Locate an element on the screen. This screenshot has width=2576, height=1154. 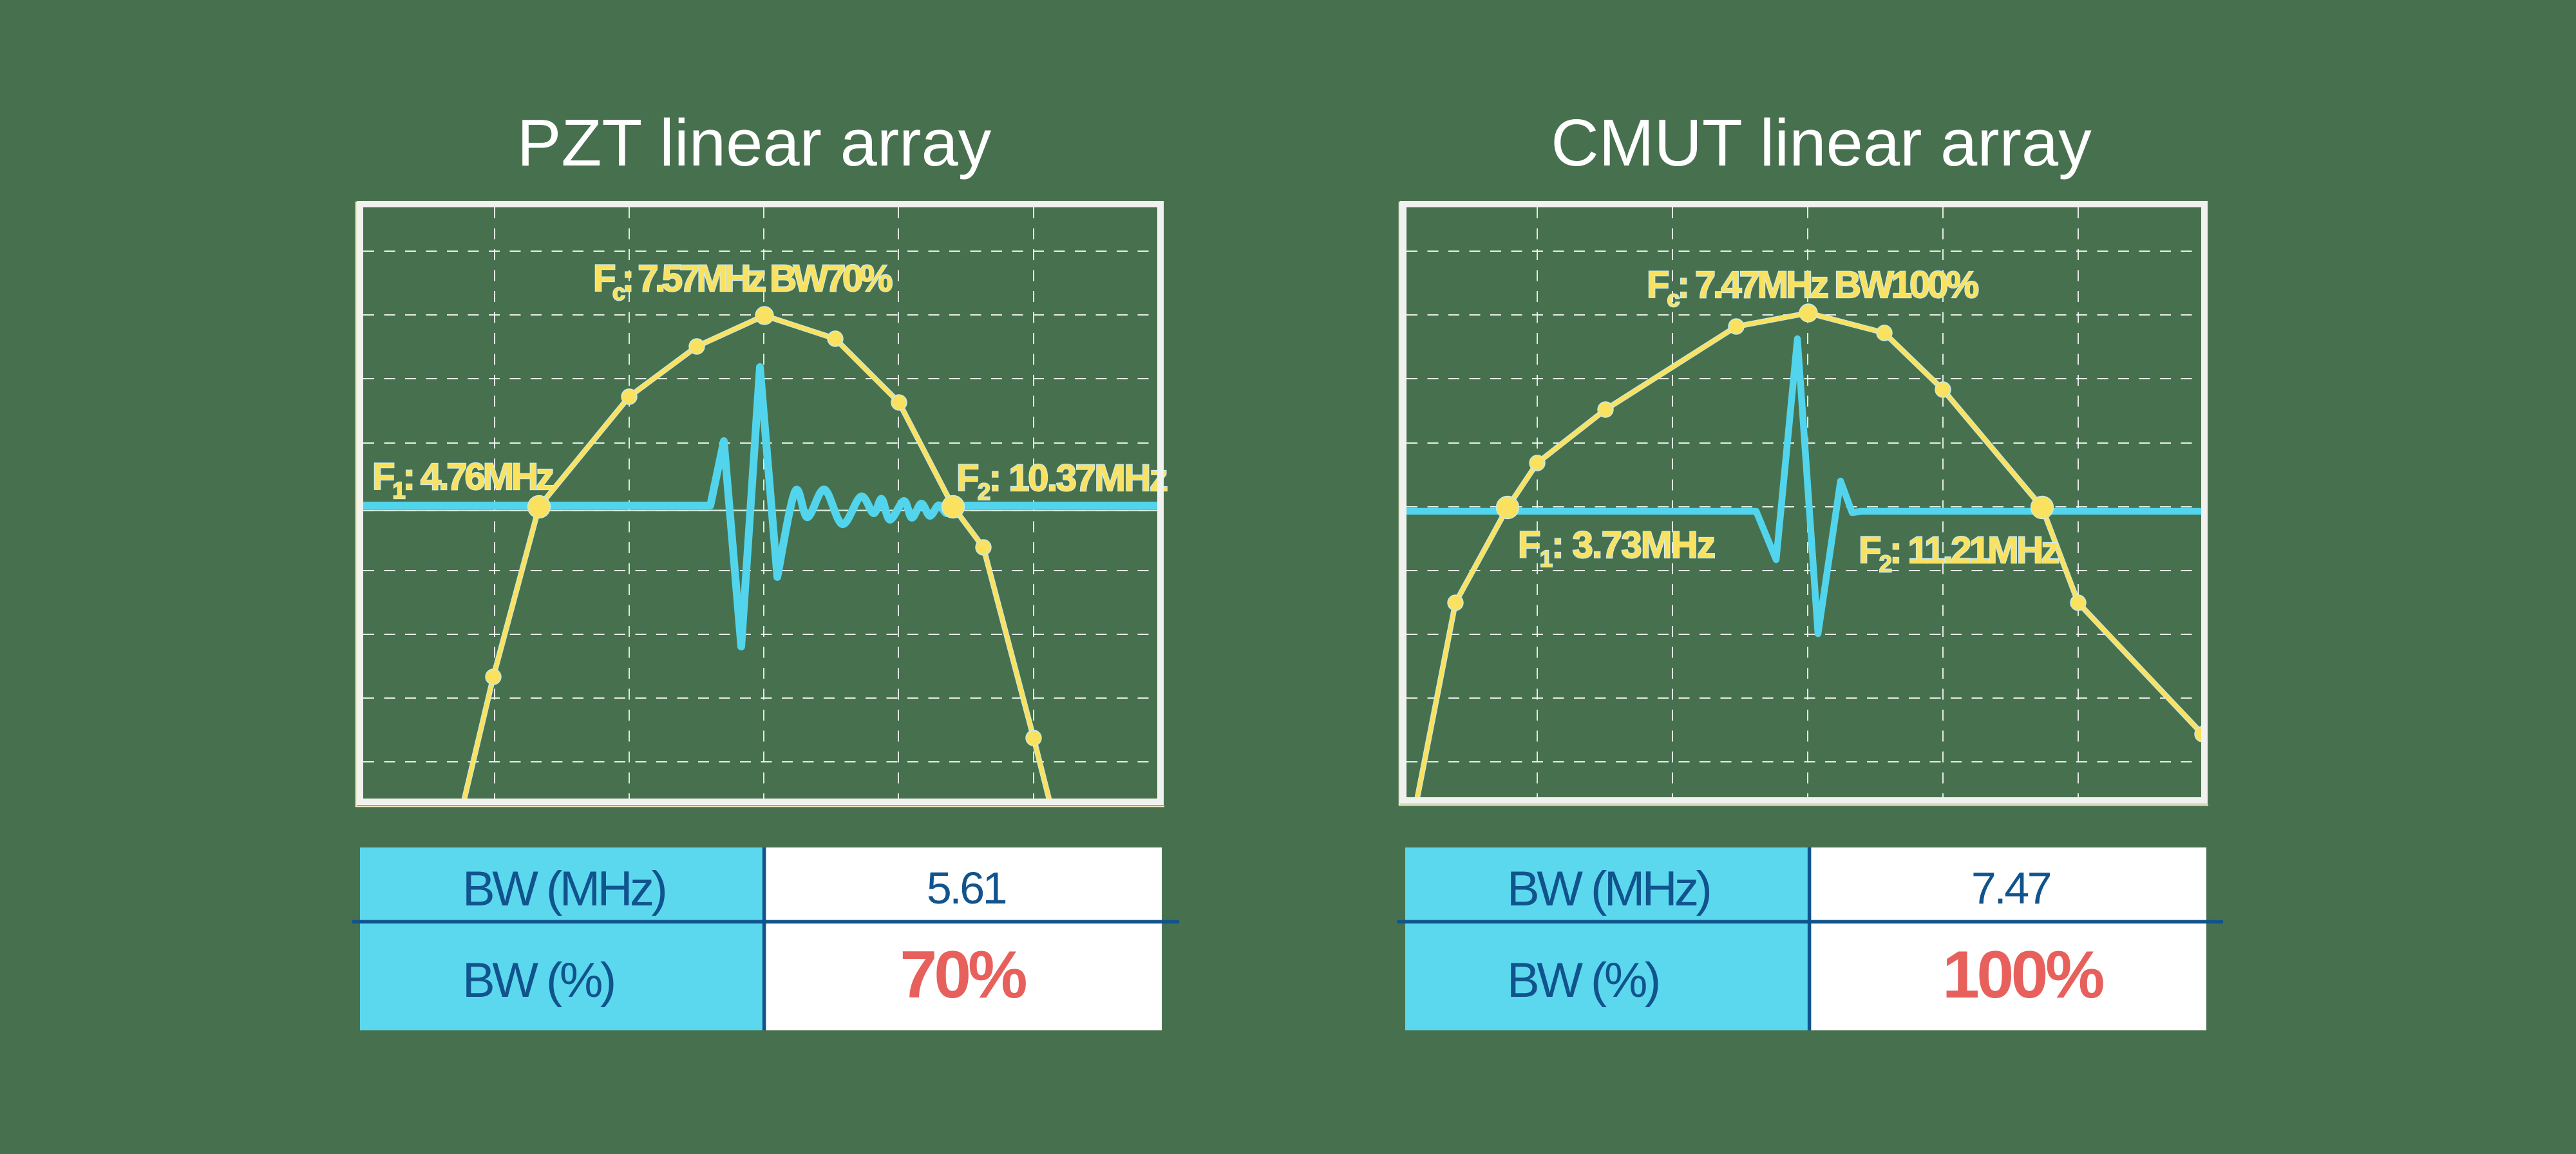
svg-text: 7.47 is located at coordinates (2010, 888).